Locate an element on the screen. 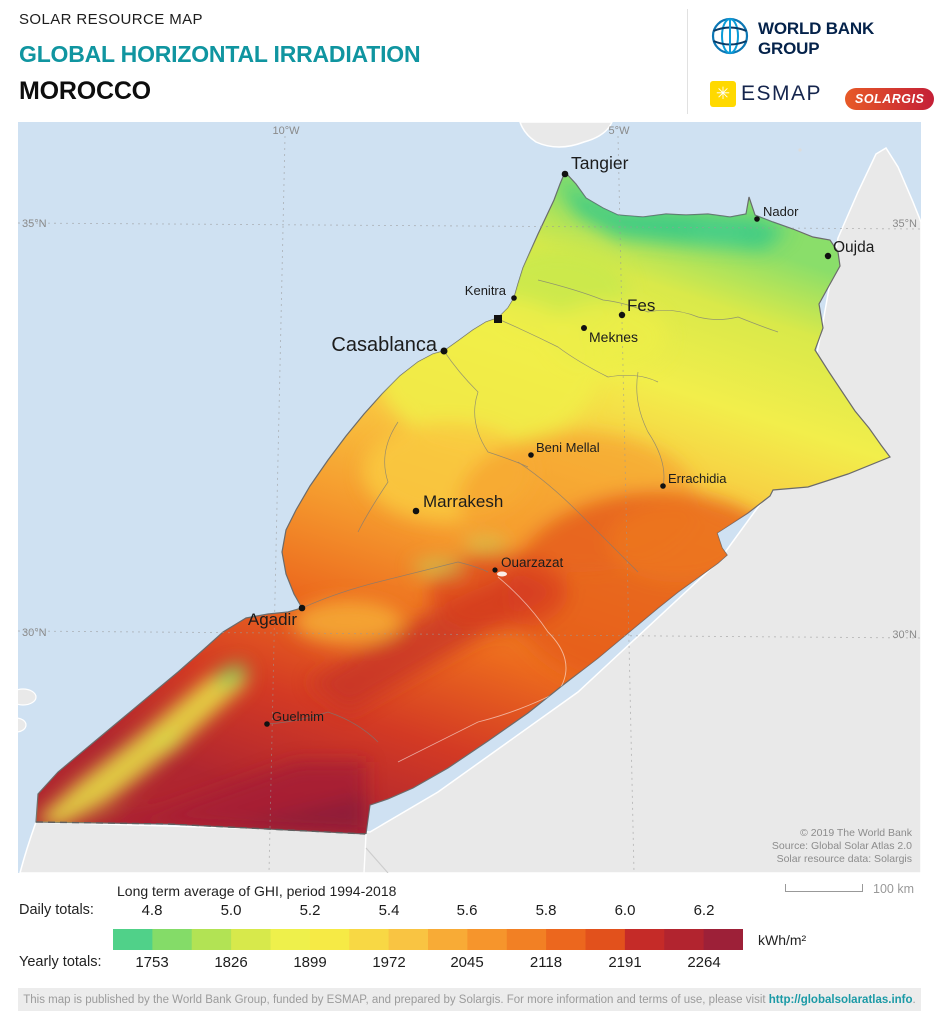  legend-daily-value: 5.8 is located at coordinates (546, 910).